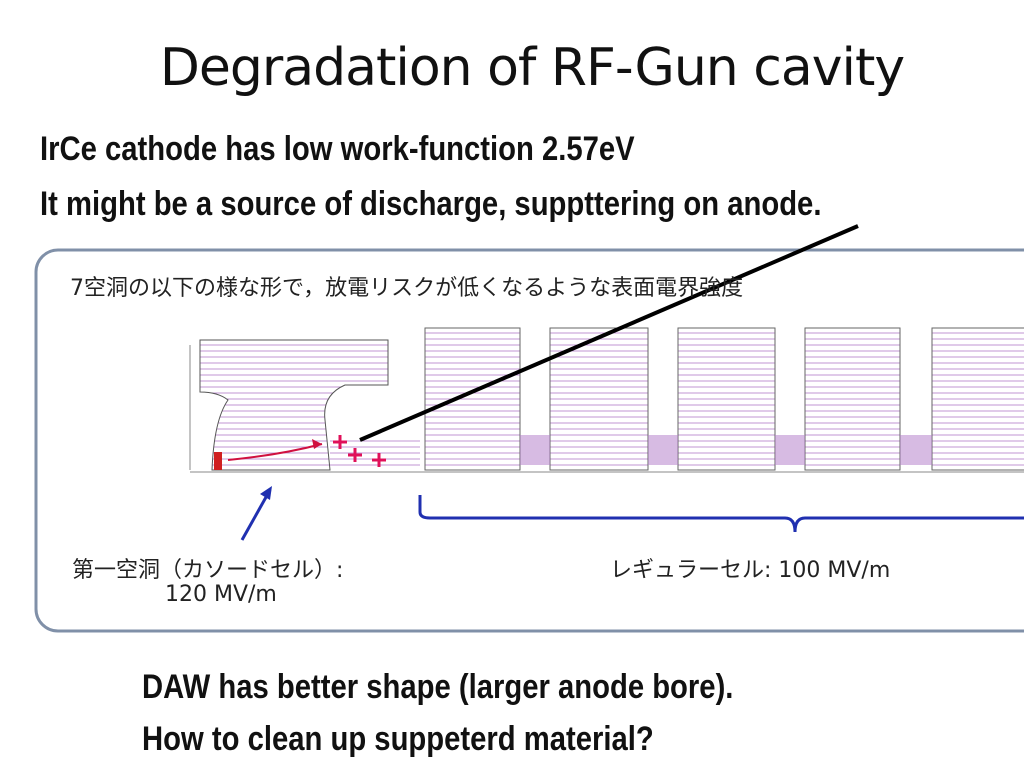 The image size is (1024, 768). Describe the element at coordinates (398, 739) in the screenshot. I see `conclusion-line: How to clean up suppeterd material?` at that location.